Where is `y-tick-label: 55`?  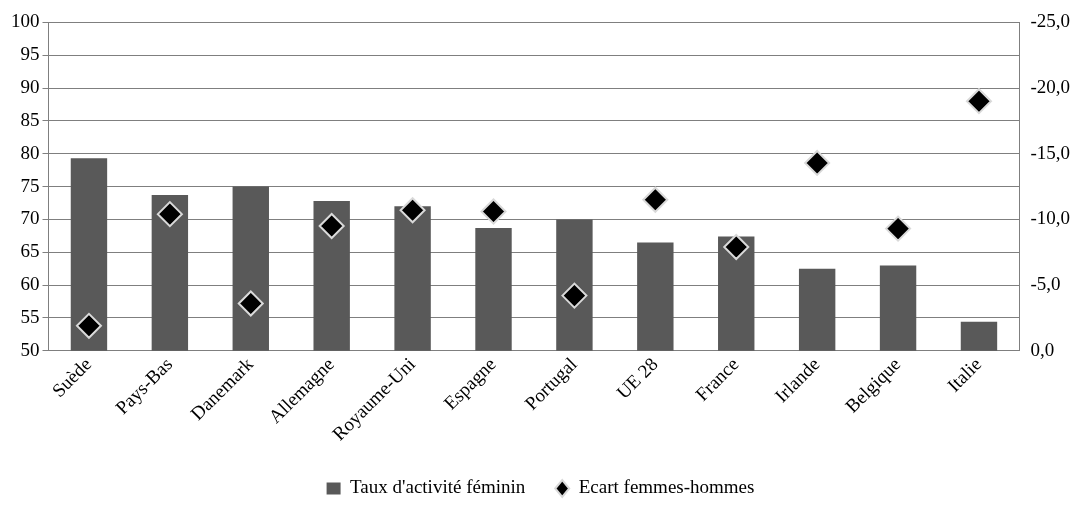
y-tick-label: 55 is located at coordinates (30, 316).